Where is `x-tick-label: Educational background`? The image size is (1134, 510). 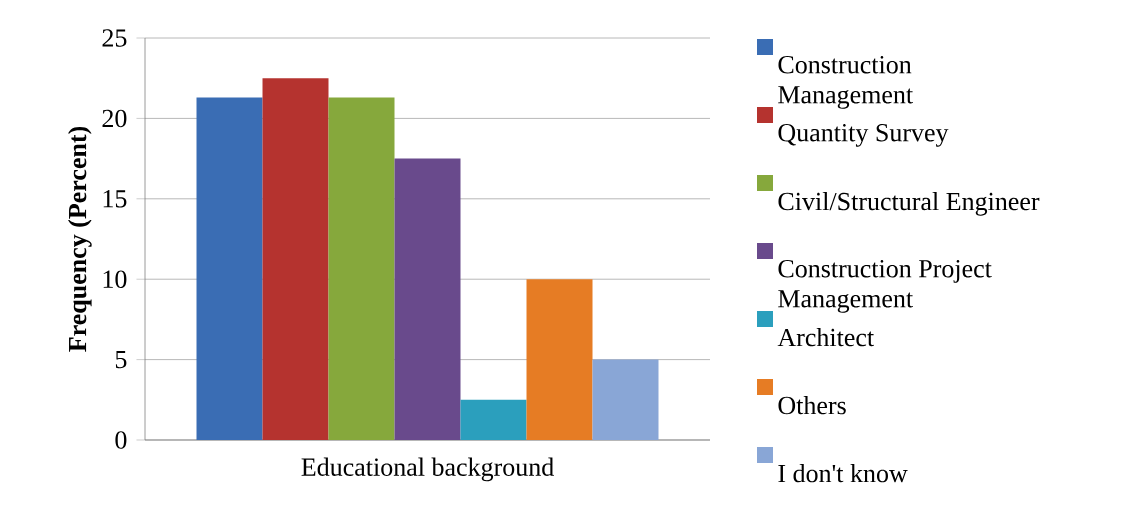
x-tick-label: Educational background is located at coordinates (427, 469).